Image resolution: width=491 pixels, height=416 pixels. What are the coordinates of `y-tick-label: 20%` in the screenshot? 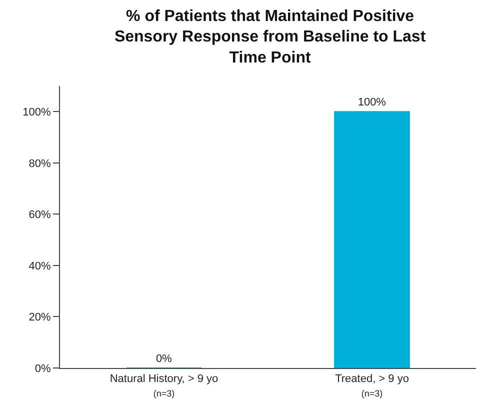 It's located at (40, 318).